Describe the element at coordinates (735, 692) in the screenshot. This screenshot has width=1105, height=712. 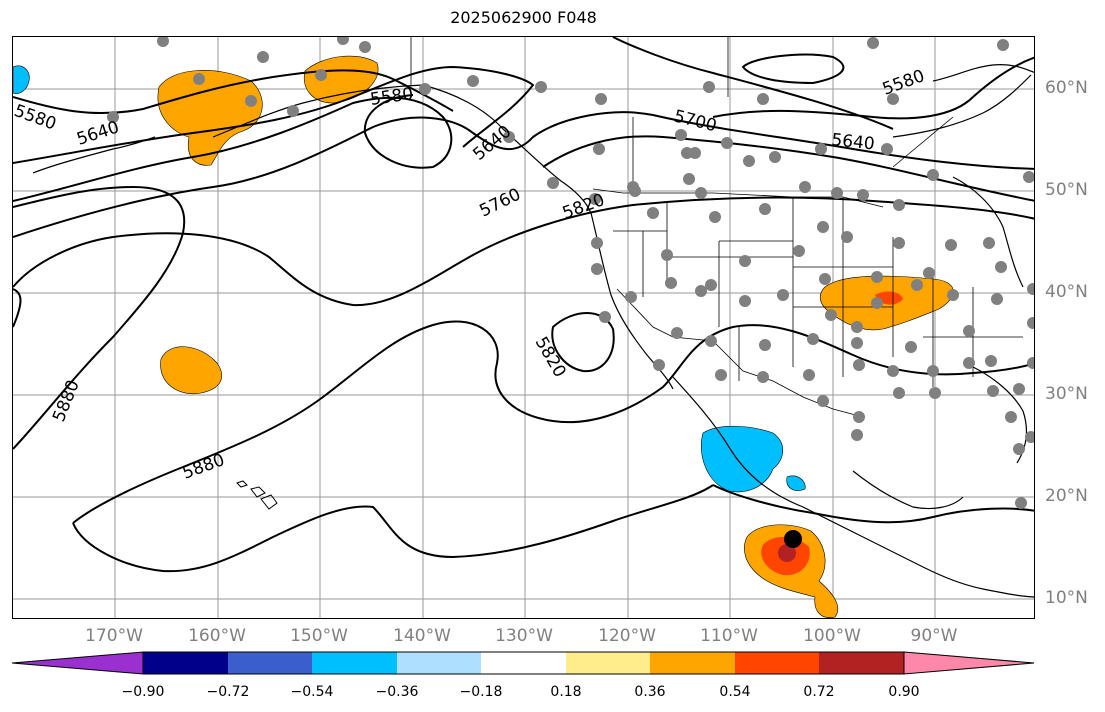
I see `colorbar-tick: 0.54` at that location.